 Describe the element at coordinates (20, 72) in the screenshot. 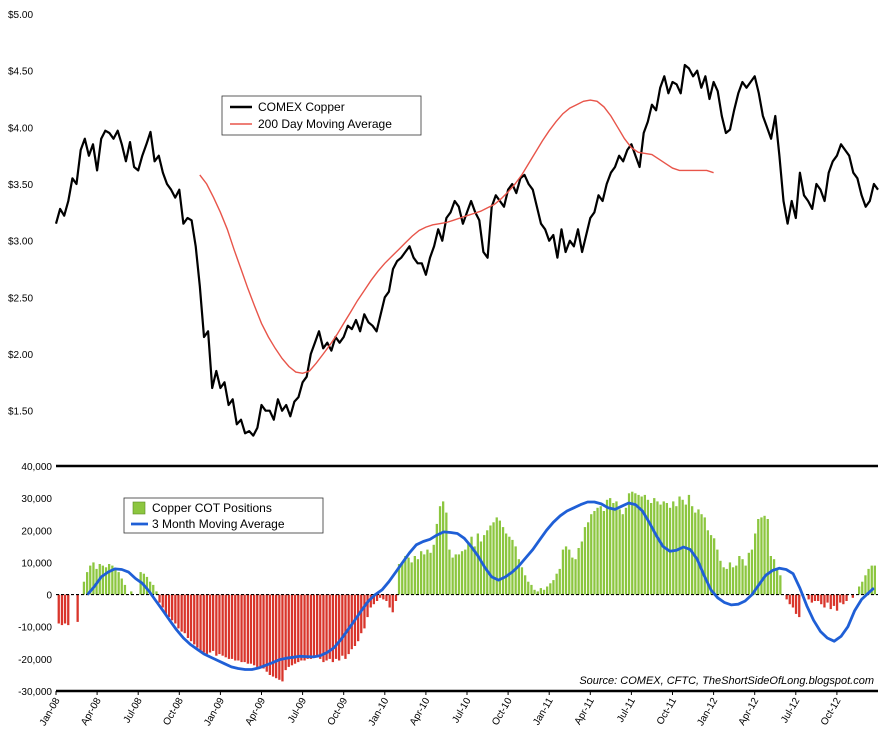

I see `price-ytick-label: $4.50` at that location.